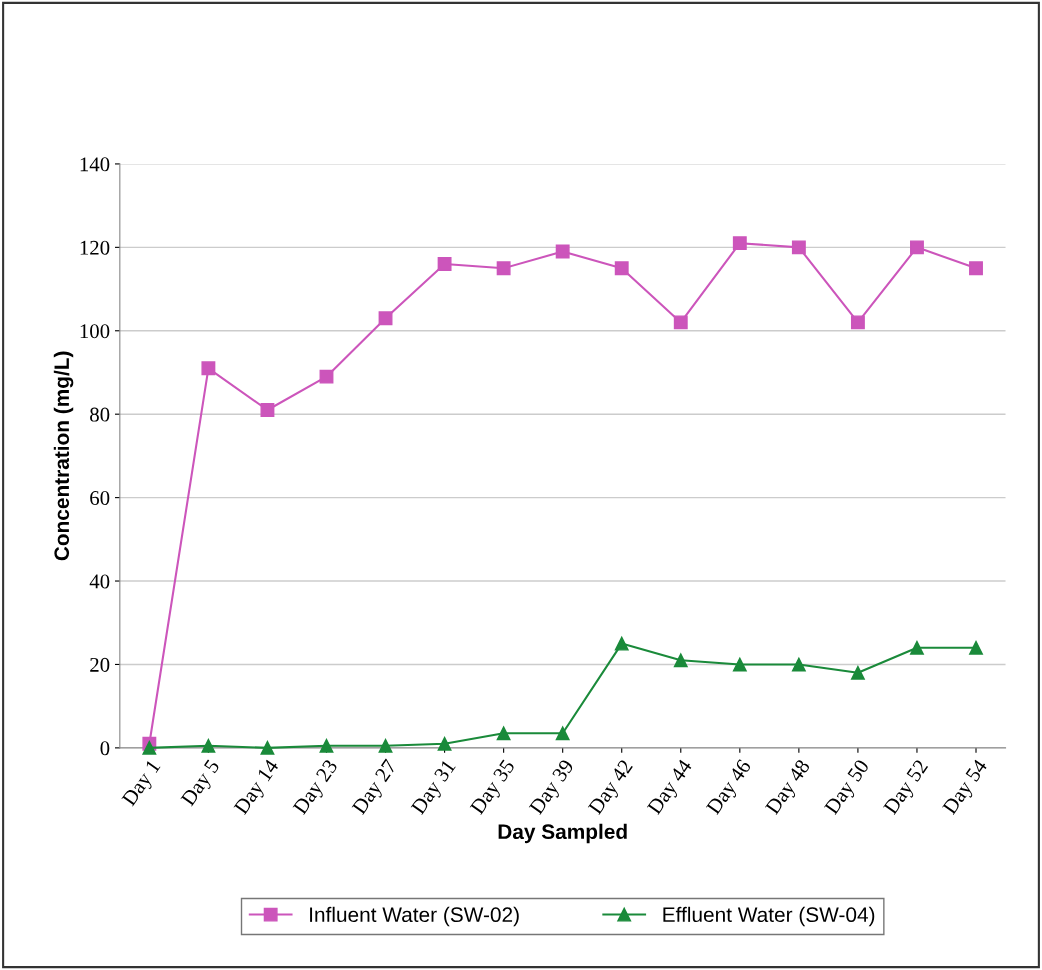  What do you see at coordinates (612, 788) in the screenshot?
I see `x-tick-label: Day 42` at bounding box center [612, 788].